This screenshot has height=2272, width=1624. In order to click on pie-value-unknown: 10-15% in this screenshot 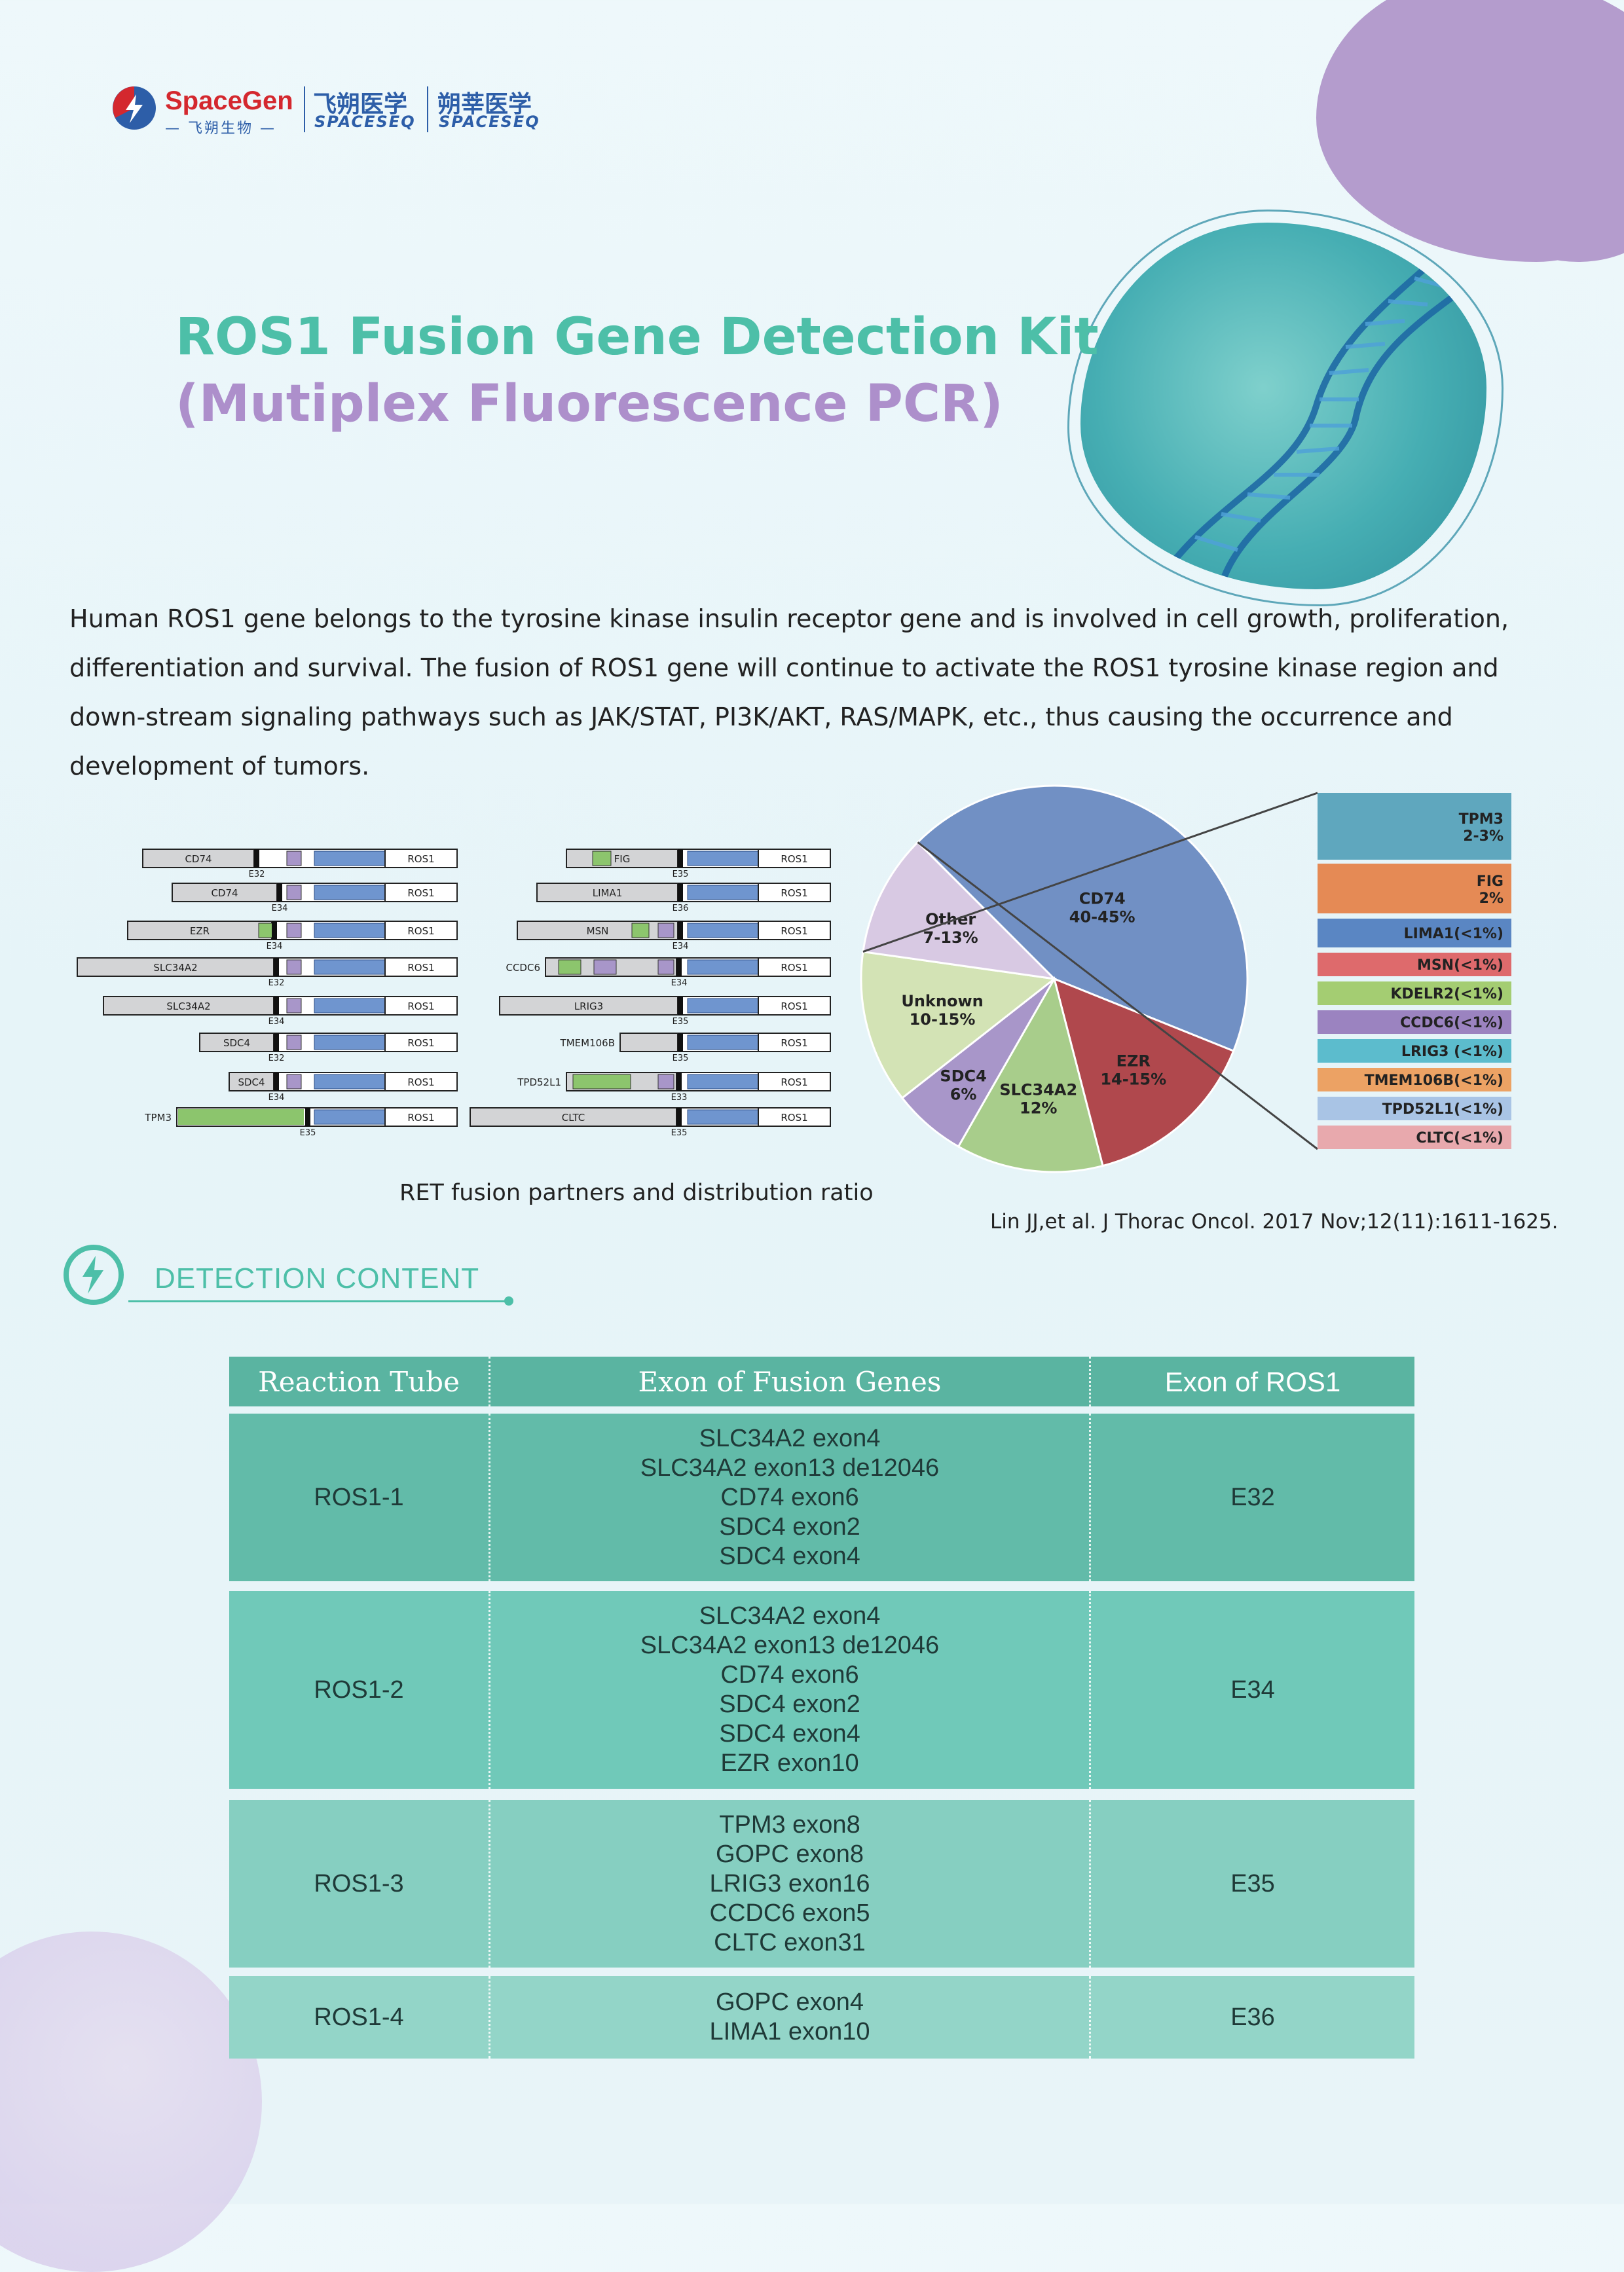, I will do `click(943, 1020)`.